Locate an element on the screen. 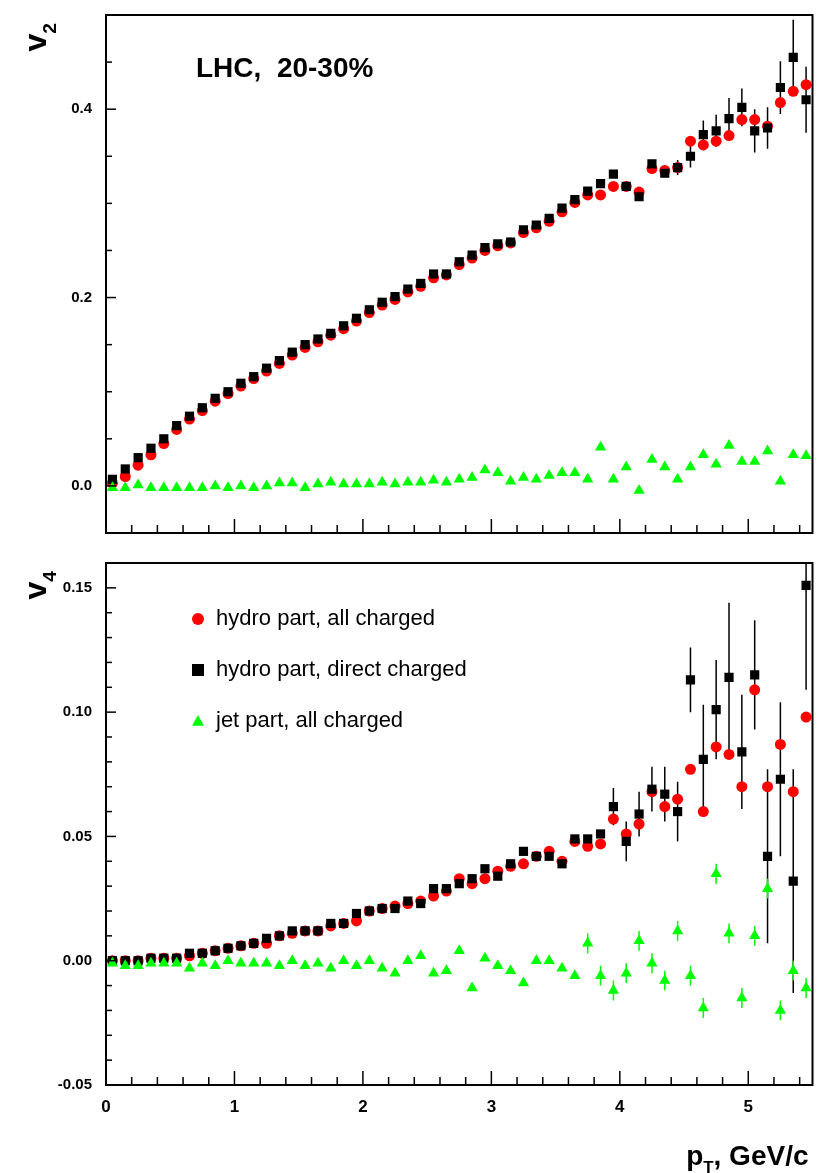  y-tick-label: 0.15 is located at coordinates (77, 586).